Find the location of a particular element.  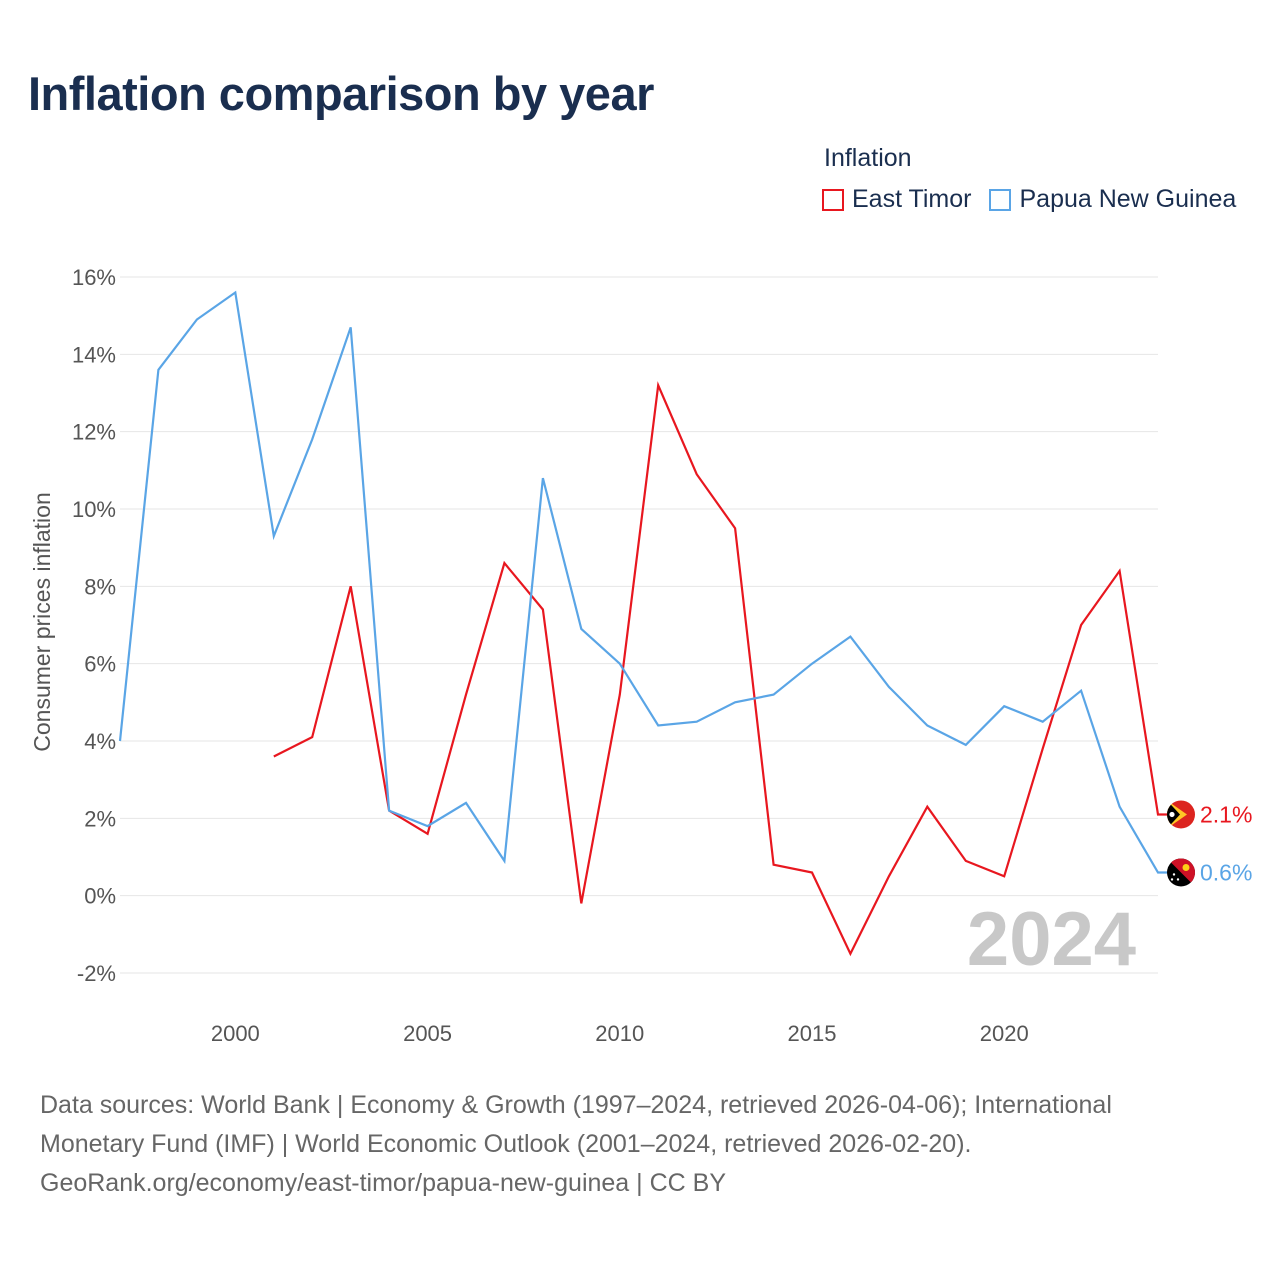

y-tick-label: 12% is located at coordinates (94, 432).